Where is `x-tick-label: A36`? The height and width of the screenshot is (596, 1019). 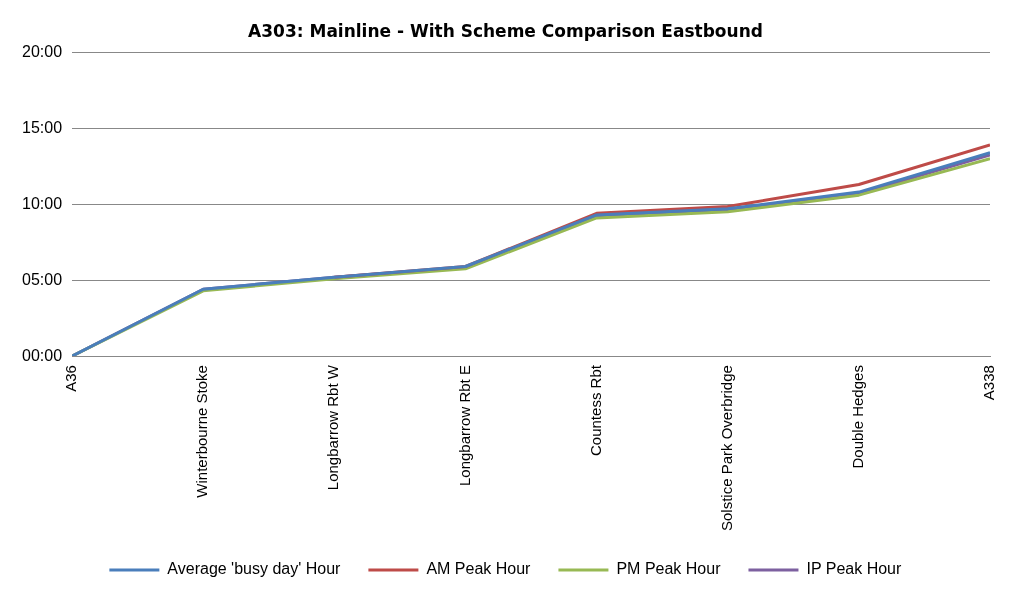
x-tick-label: A36 is located at coordinates (71, 378).